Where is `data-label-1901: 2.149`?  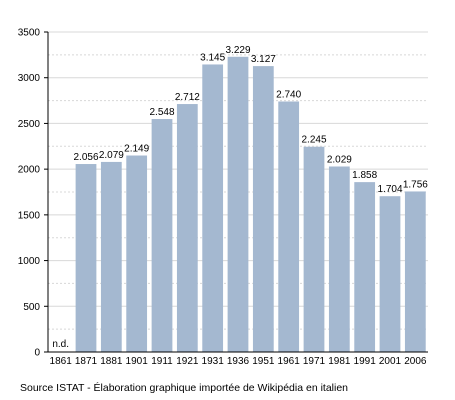 data-label-1901: 2.149 is located at coordinates (136, 149).